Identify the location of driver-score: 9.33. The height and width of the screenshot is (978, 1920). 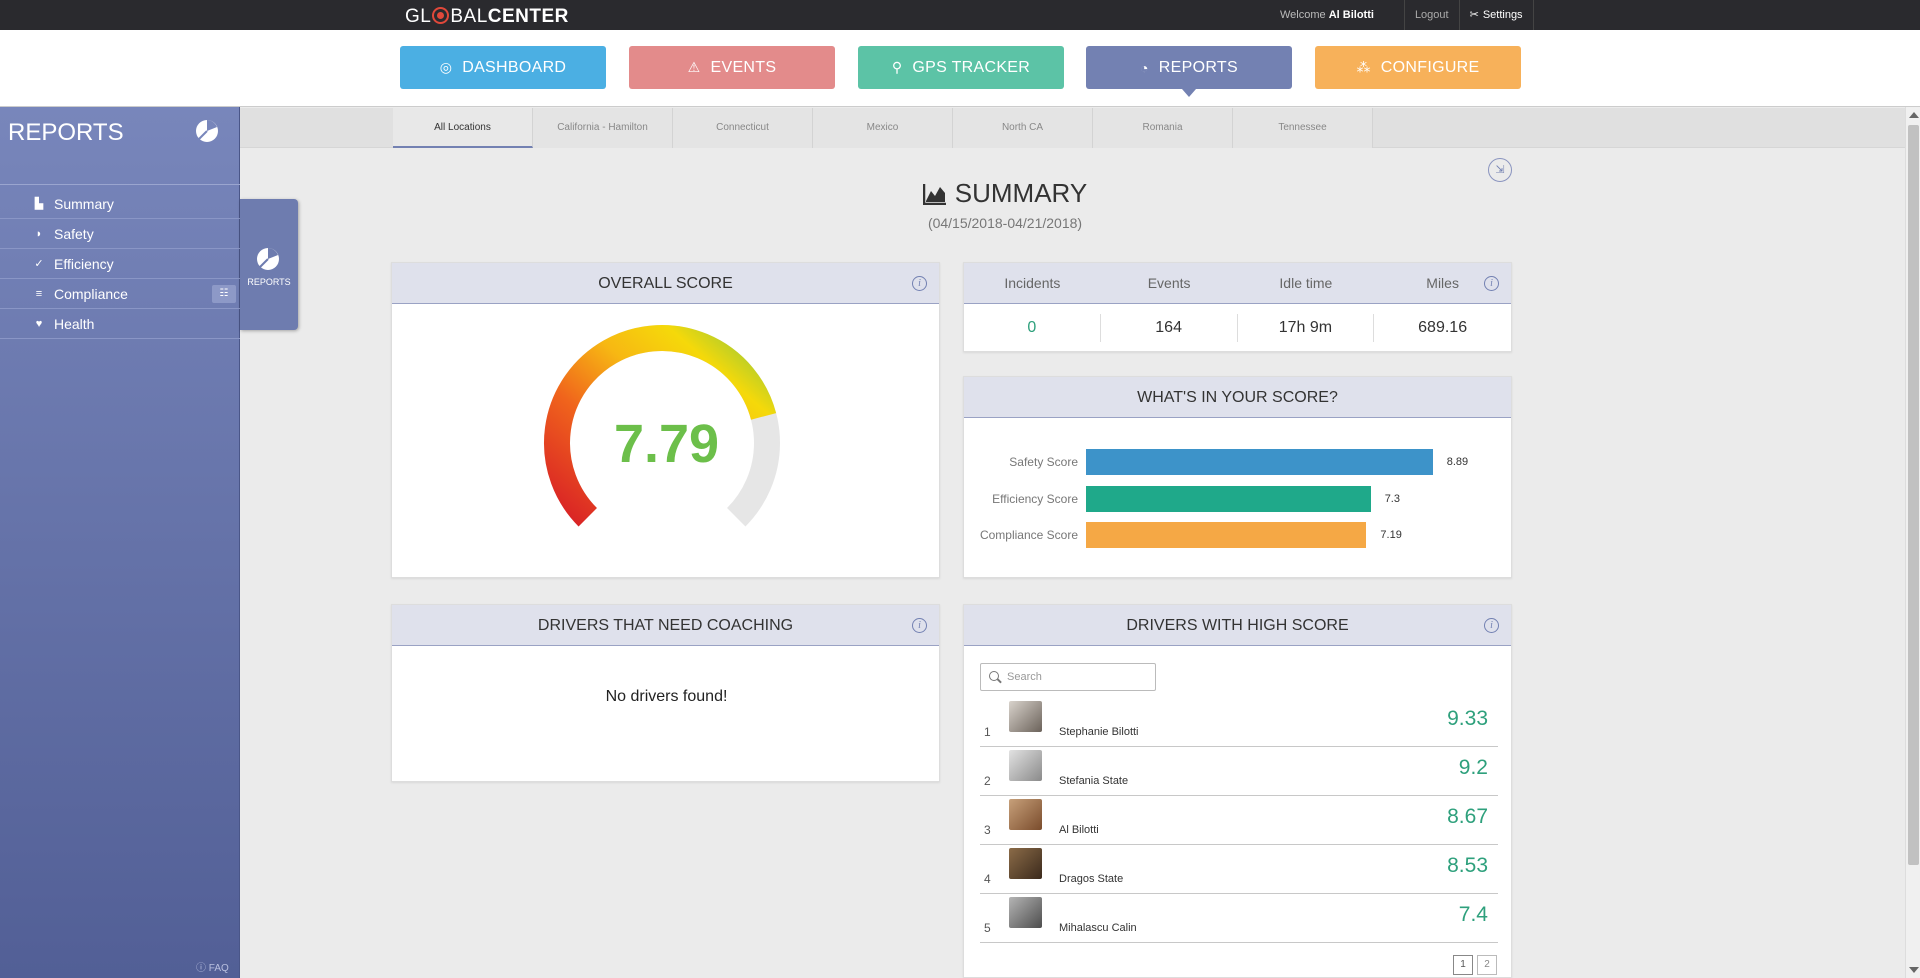
(1467, 718).